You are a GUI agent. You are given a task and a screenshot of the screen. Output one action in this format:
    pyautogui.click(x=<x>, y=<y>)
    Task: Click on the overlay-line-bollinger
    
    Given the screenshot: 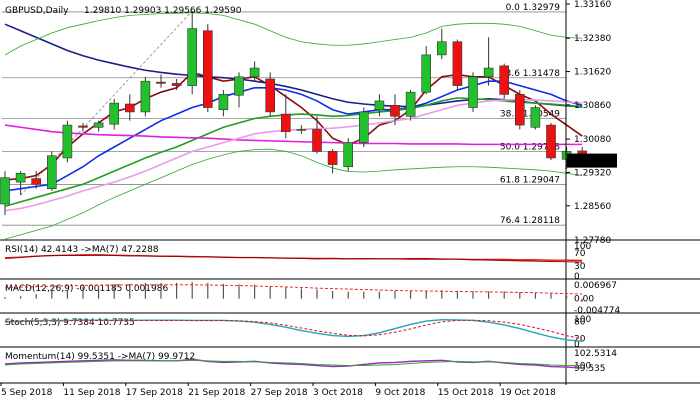 What is the action you would take?
    pyautogui.click(x=293, y=34)
    